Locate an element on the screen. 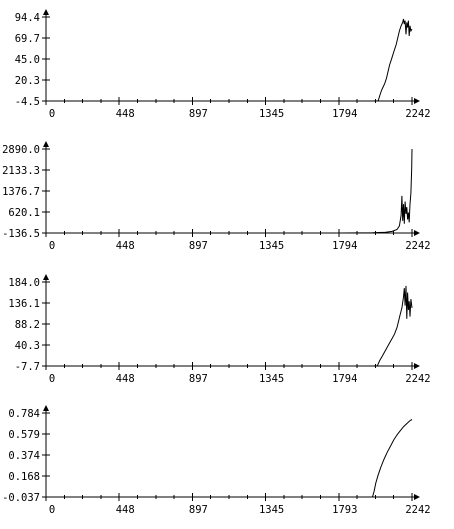  y-tick-label: -7.7 is located at coordinates (27, 367).